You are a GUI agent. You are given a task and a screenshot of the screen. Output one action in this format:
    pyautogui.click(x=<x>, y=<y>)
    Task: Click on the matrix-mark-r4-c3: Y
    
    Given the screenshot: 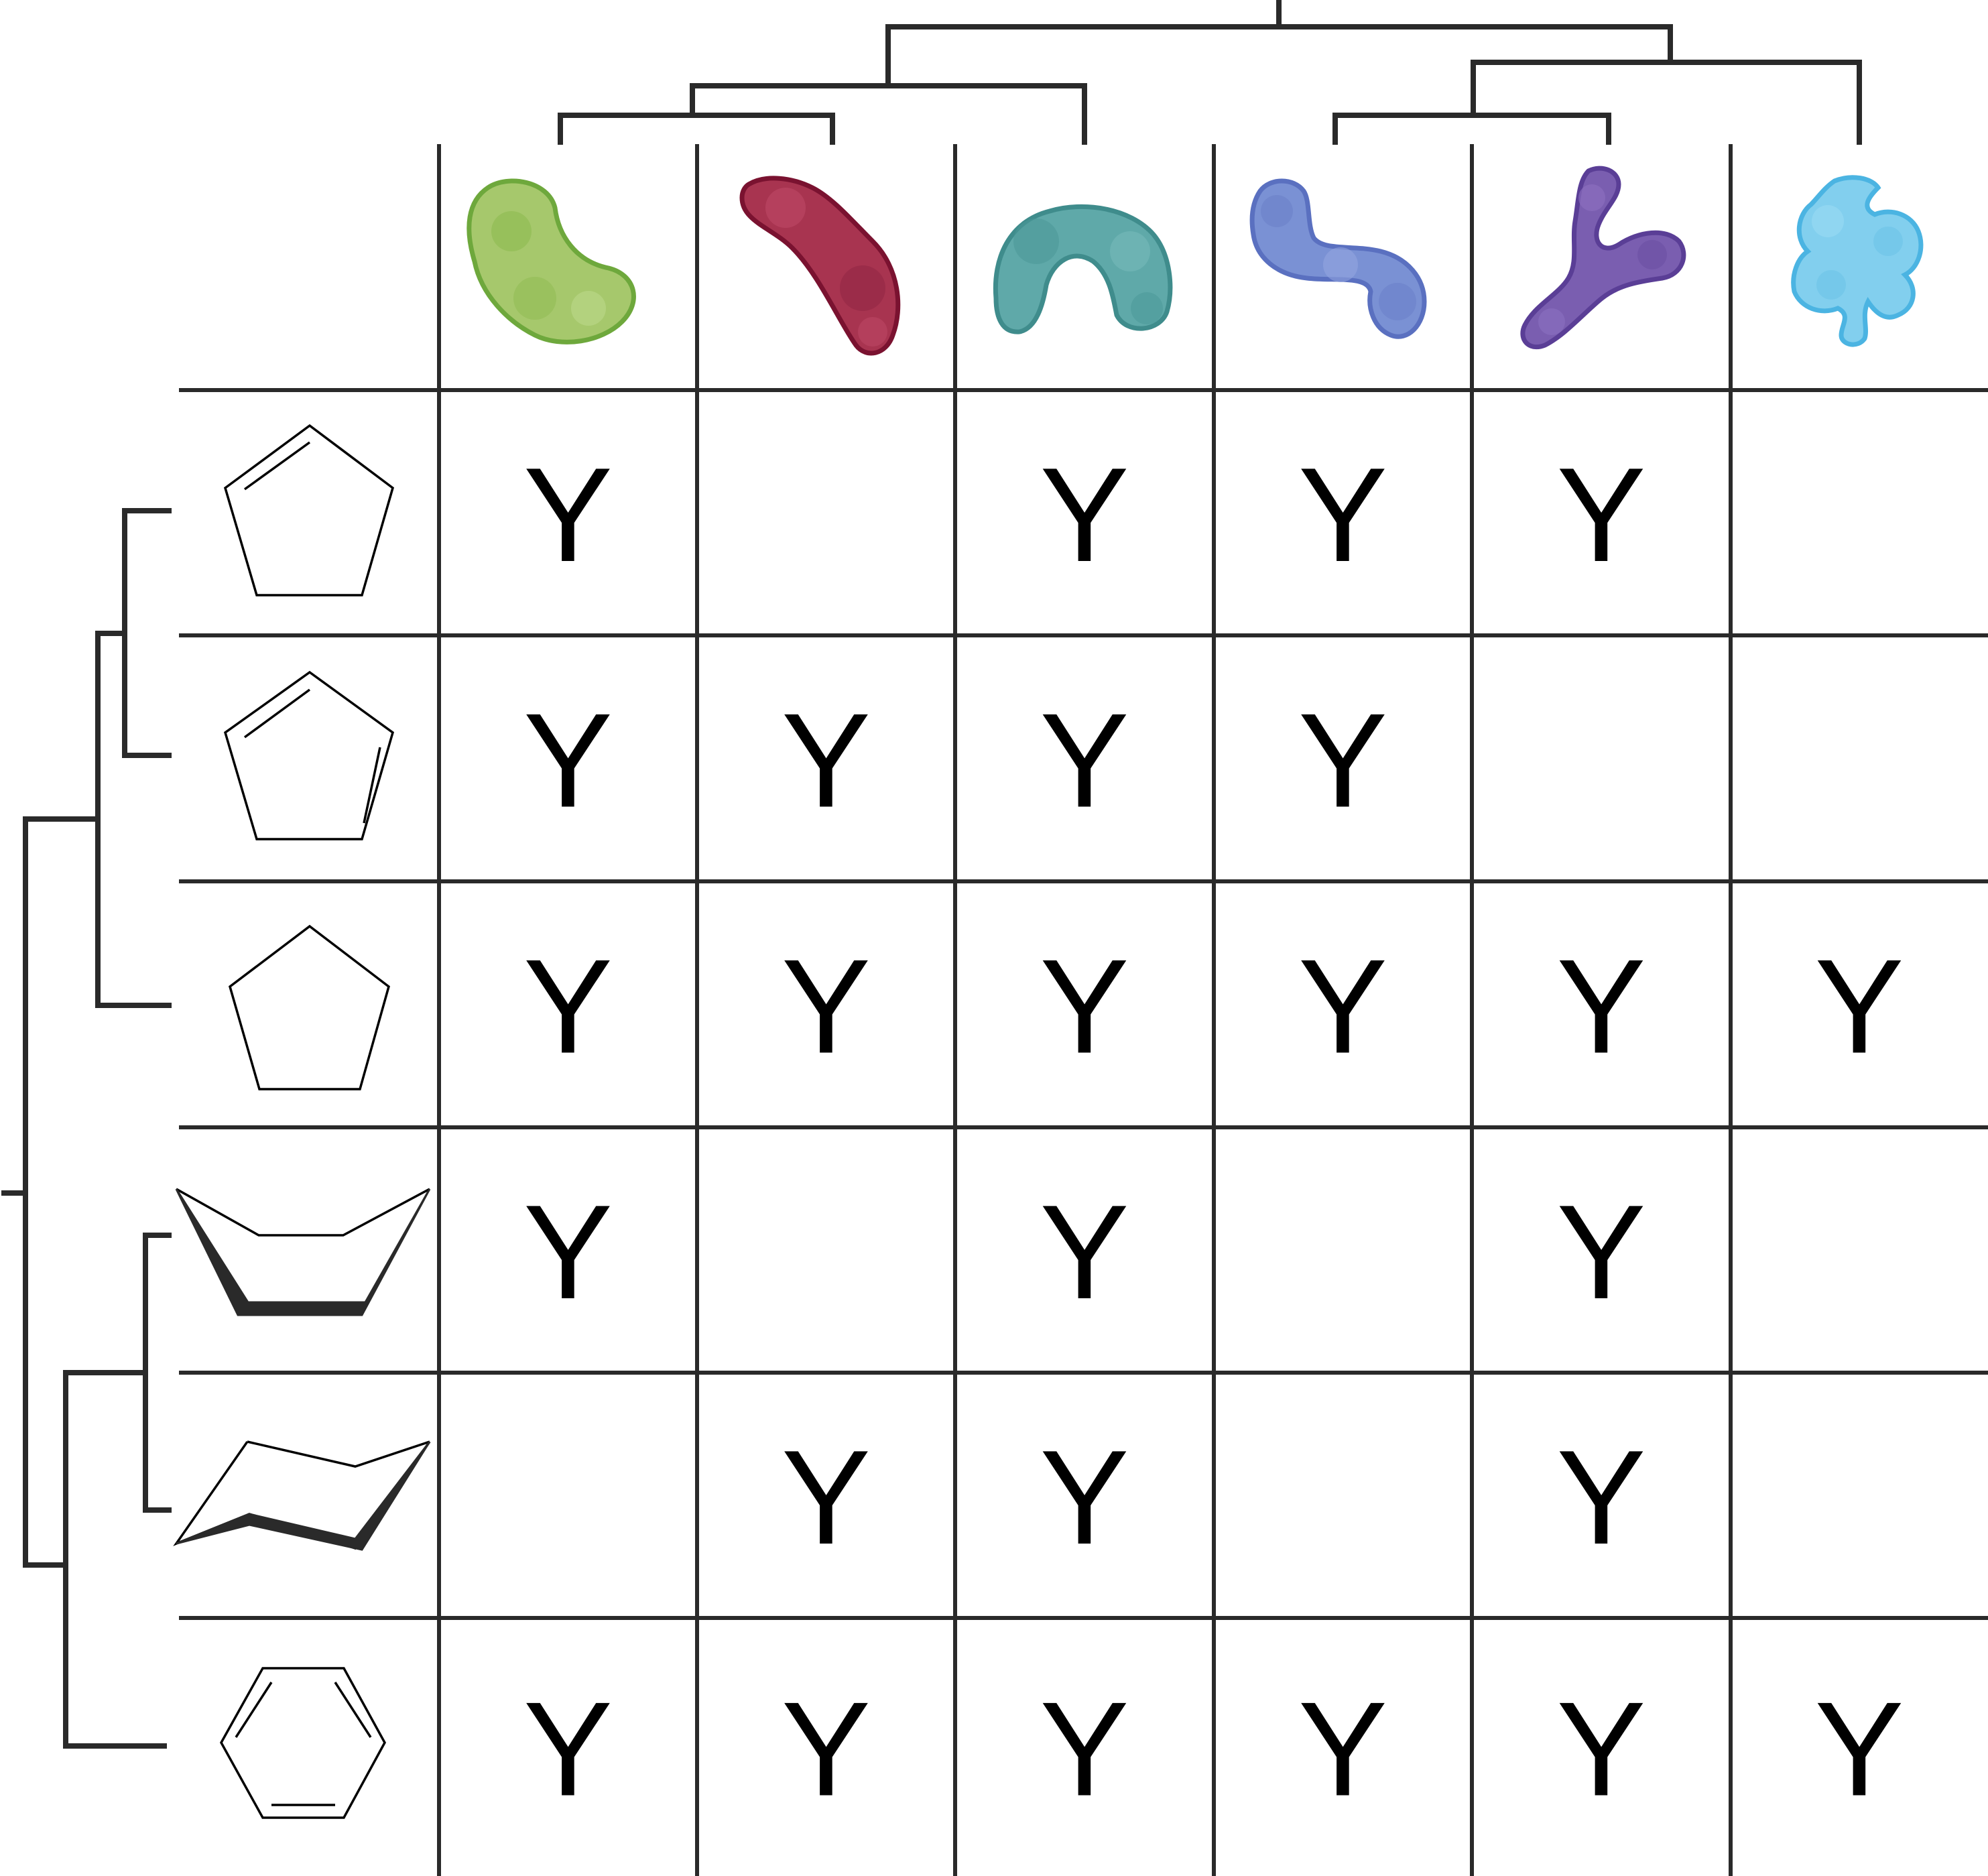 What is the action you would take?
    pyautogui.click(x=1084, y=1252)
    